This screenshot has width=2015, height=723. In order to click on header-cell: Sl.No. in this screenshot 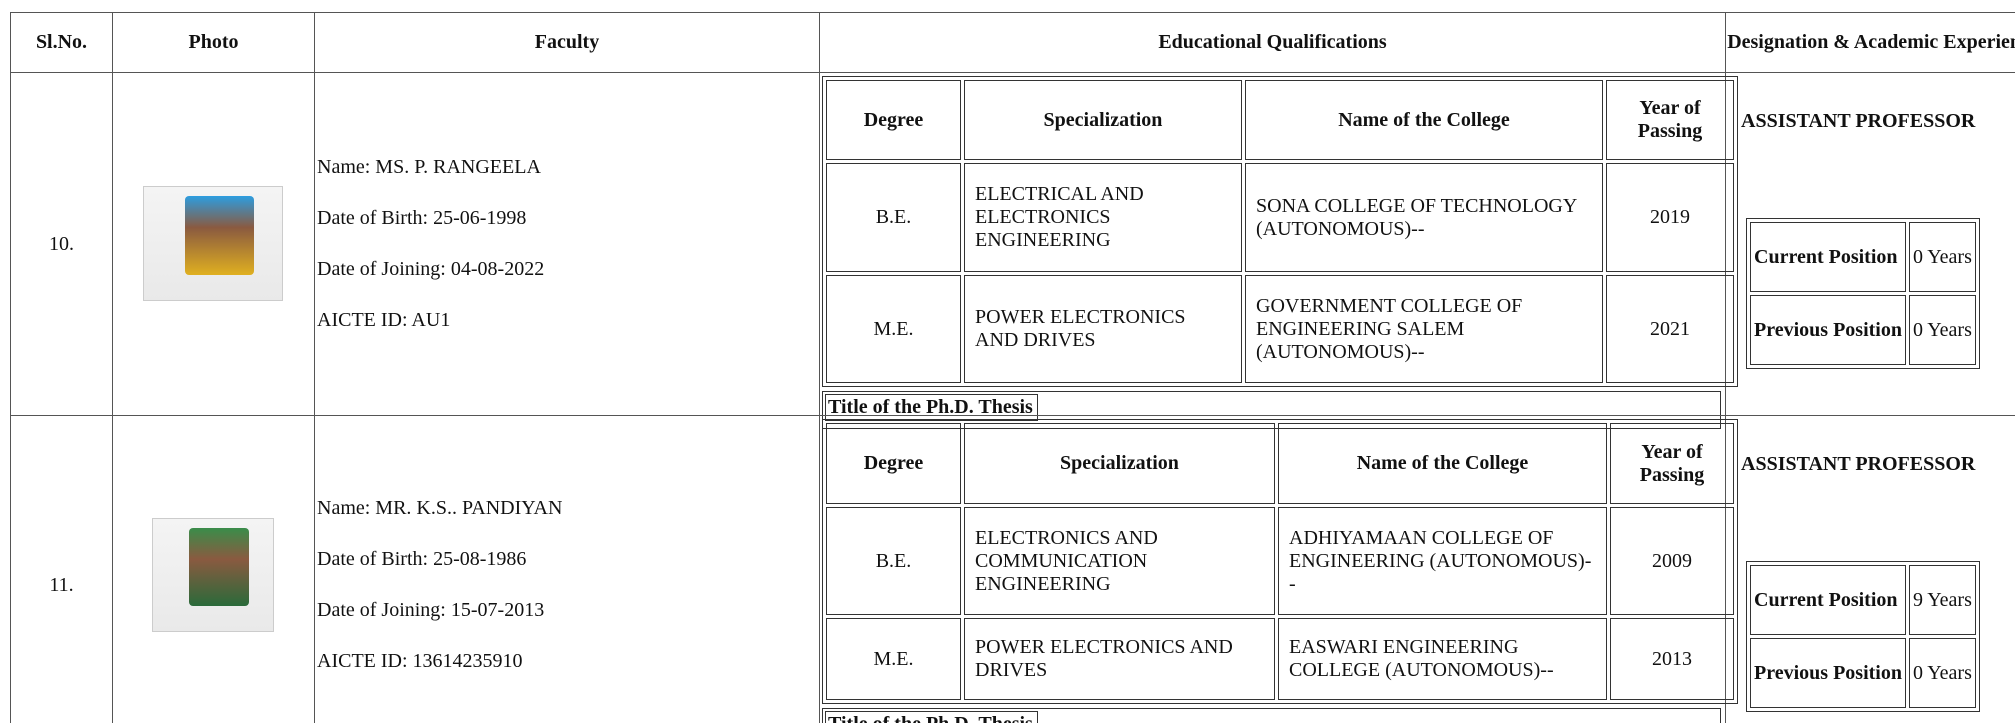, I will do `click(61, 42)`.